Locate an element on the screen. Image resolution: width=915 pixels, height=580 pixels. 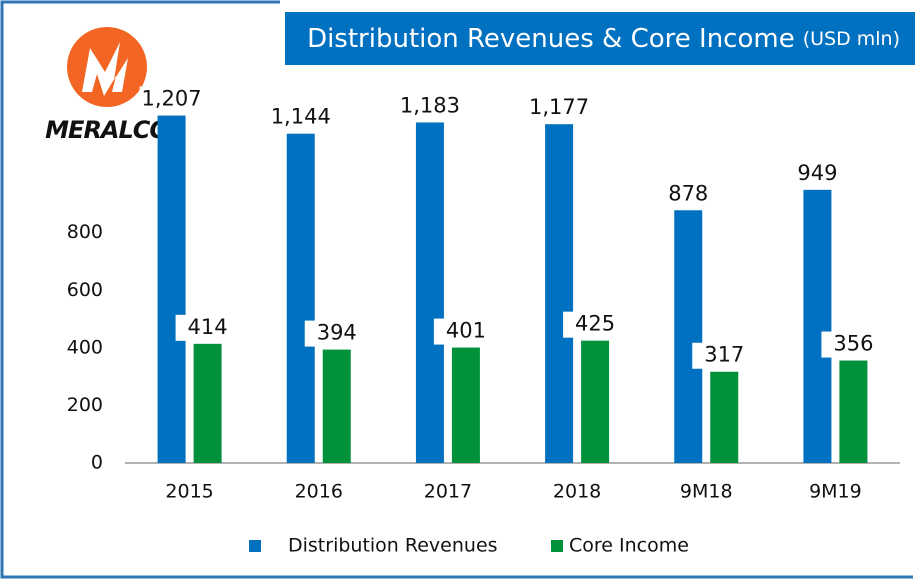
value-label: 1,207 is located at coordinates (172, 99).